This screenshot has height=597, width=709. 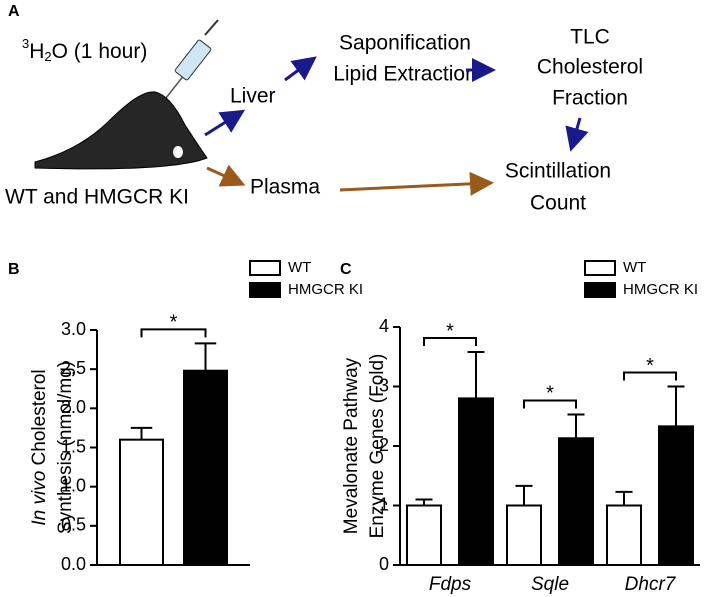 What do you see at coordinates (39, 498) in the screenshot?
I see `y-axis-label-italic: In vivo` at bounding box center [39, 498].